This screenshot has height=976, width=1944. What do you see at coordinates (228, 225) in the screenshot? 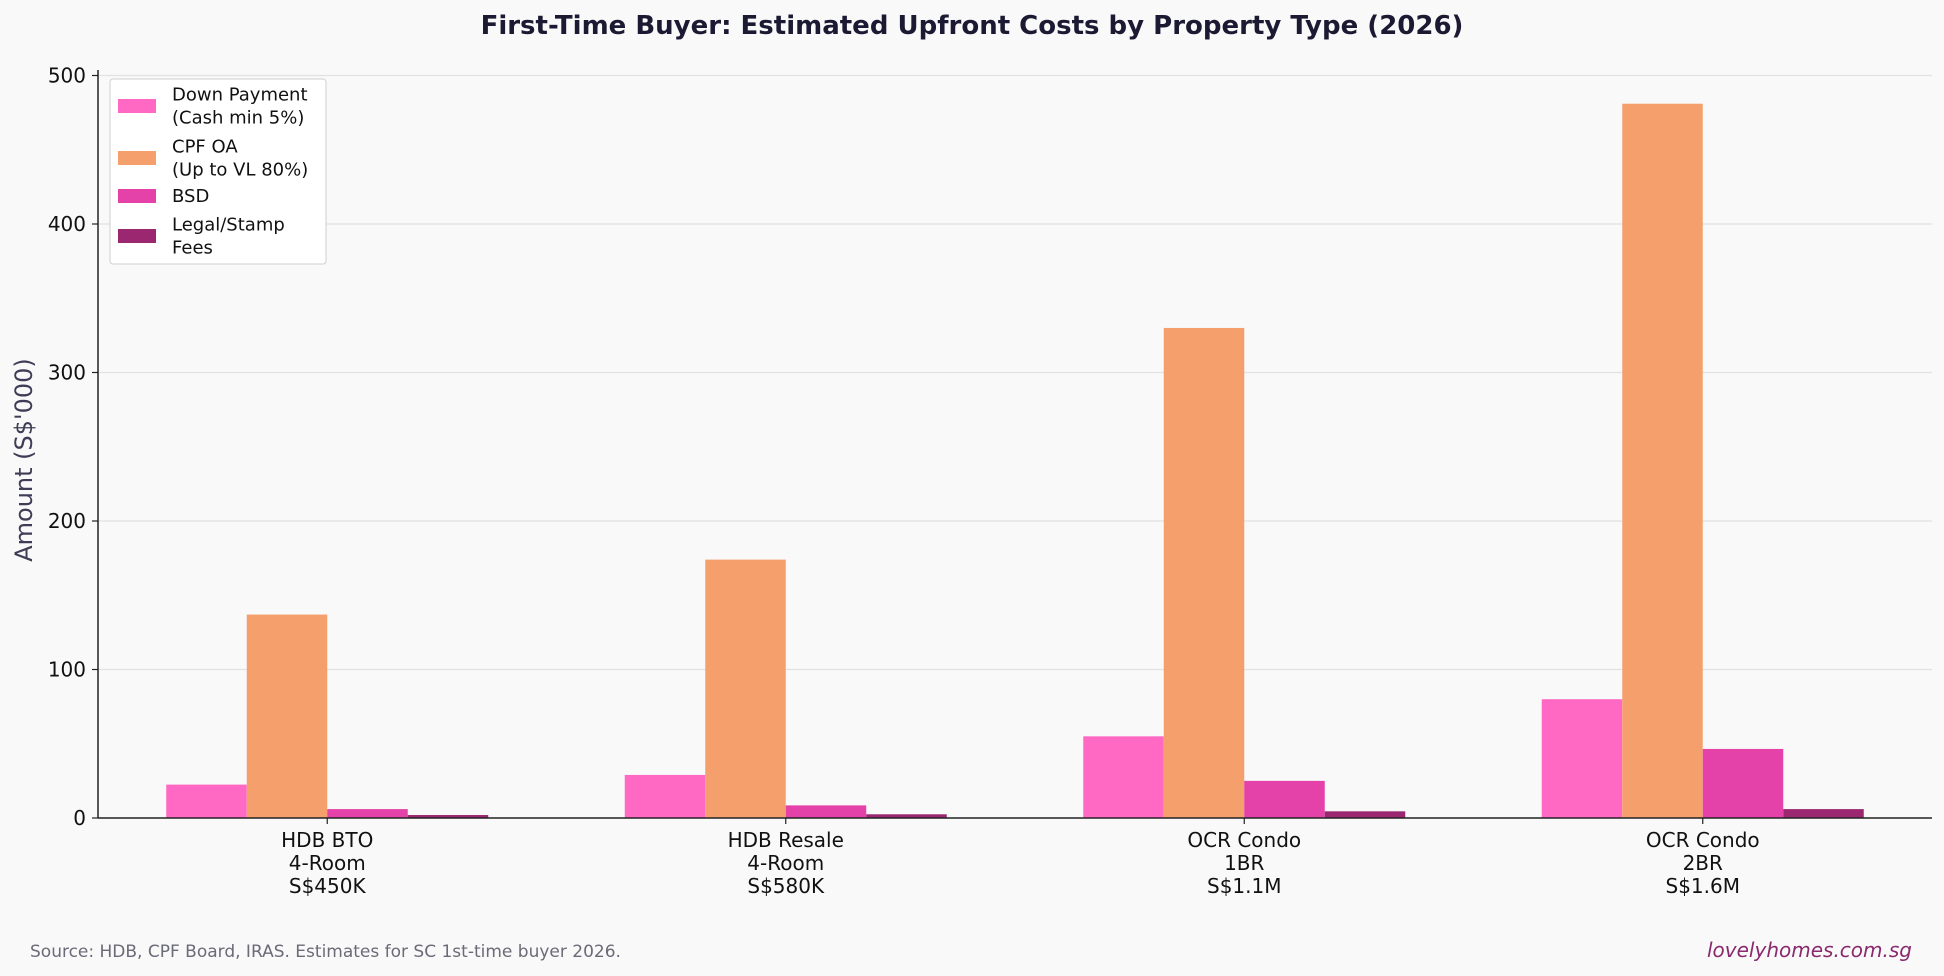
I see `legend-label: Legal/Stamp` at bounding box center [228, 225].